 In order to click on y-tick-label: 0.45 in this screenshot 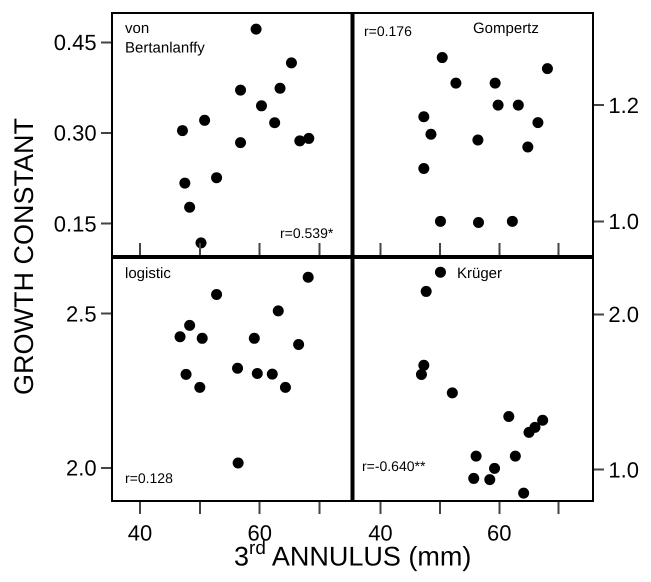, I will do `click(75, 43)`.